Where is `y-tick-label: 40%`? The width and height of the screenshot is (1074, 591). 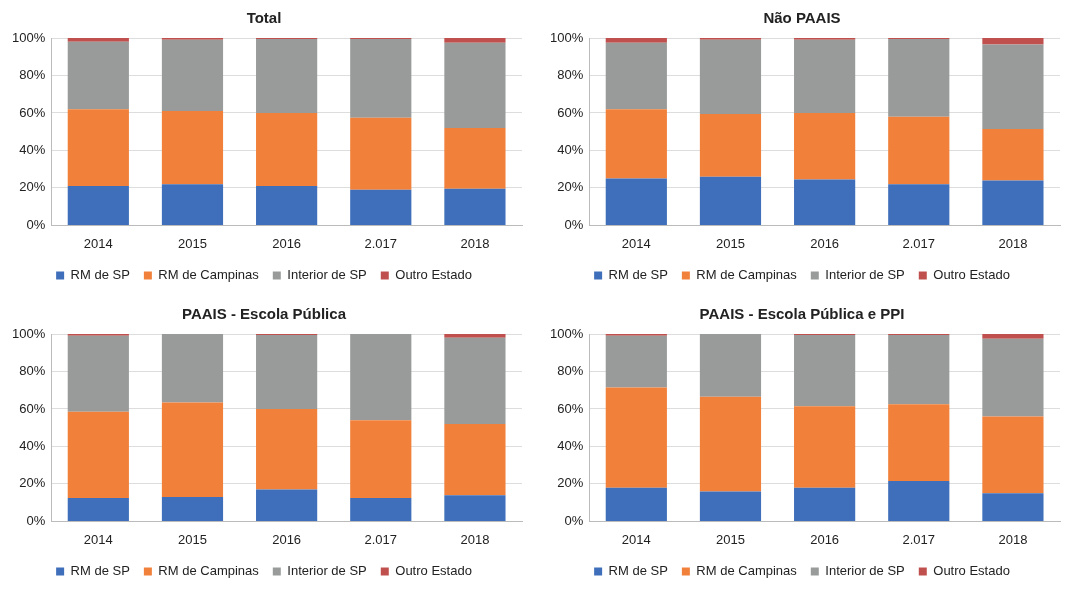
y-tick-label: 40% is located at coordinates (32, 446).